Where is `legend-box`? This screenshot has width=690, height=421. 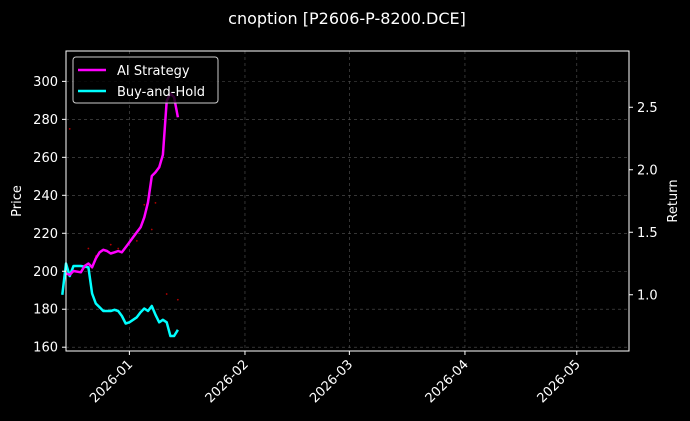
legend-box is located at coordinates (145, 80).